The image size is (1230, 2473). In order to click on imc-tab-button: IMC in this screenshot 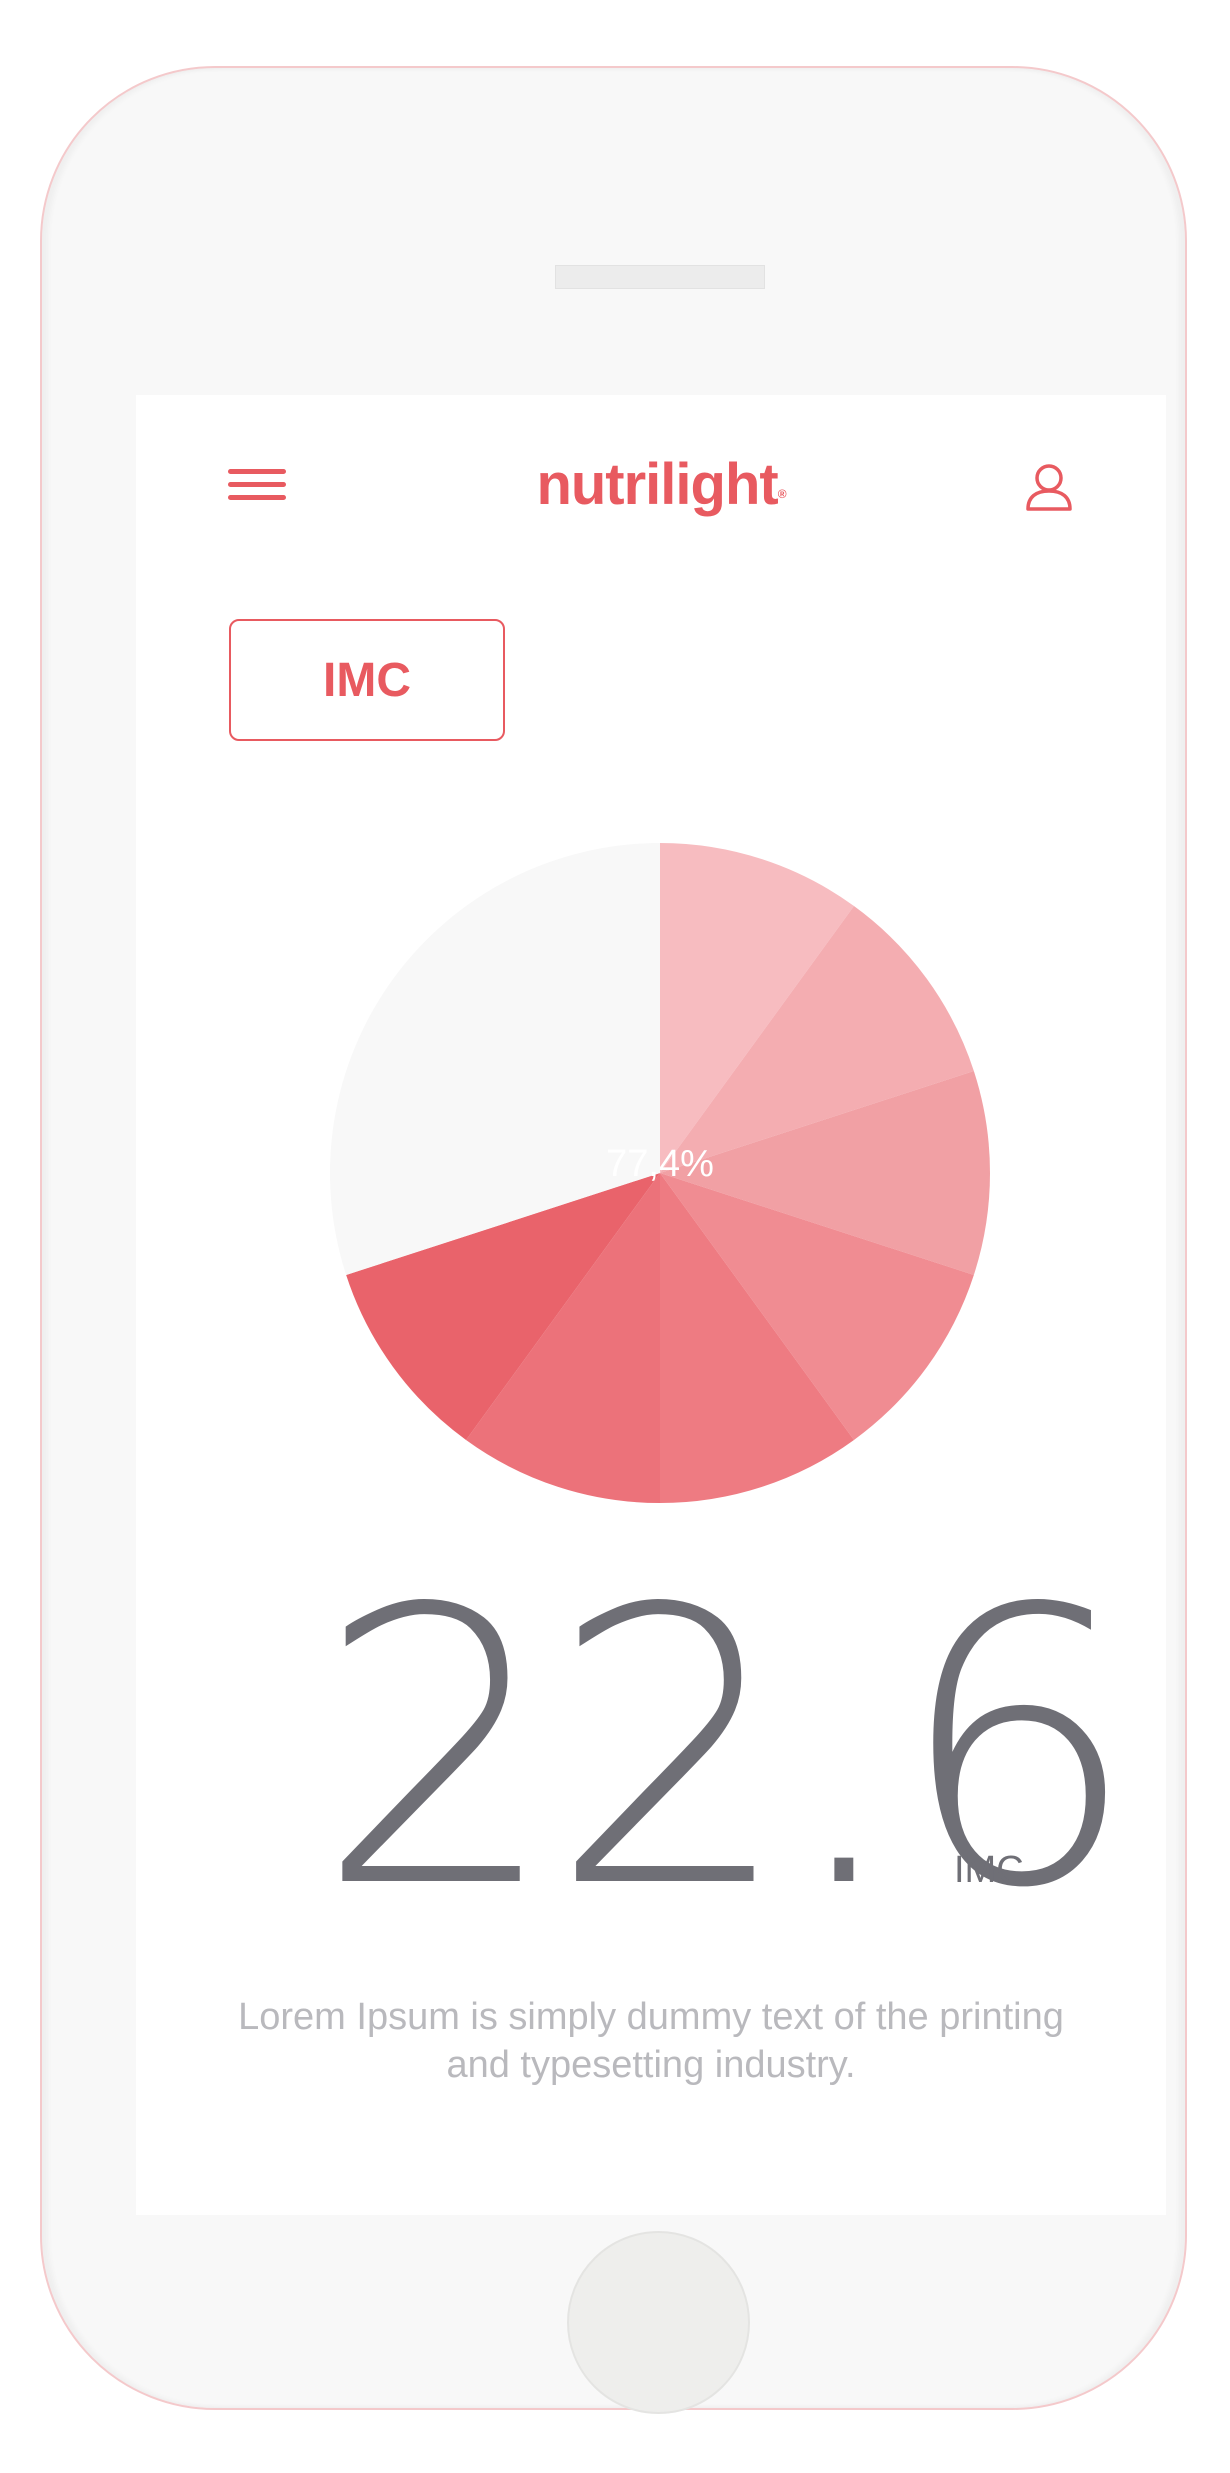, I will do `click(367, 680)`.